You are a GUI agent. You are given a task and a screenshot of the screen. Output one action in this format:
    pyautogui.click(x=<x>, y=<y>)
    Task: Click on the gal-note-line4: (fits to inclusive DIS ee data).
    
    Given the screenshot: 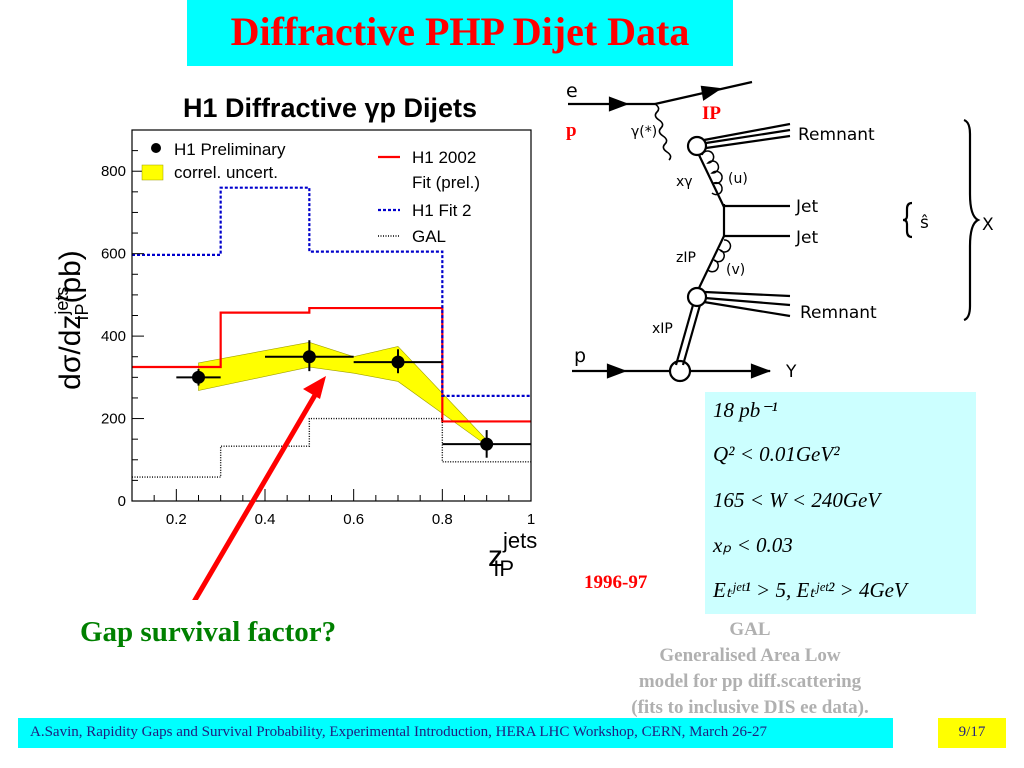 What is the action you would take?
    pyautogui.click(x=750, y=707)
    